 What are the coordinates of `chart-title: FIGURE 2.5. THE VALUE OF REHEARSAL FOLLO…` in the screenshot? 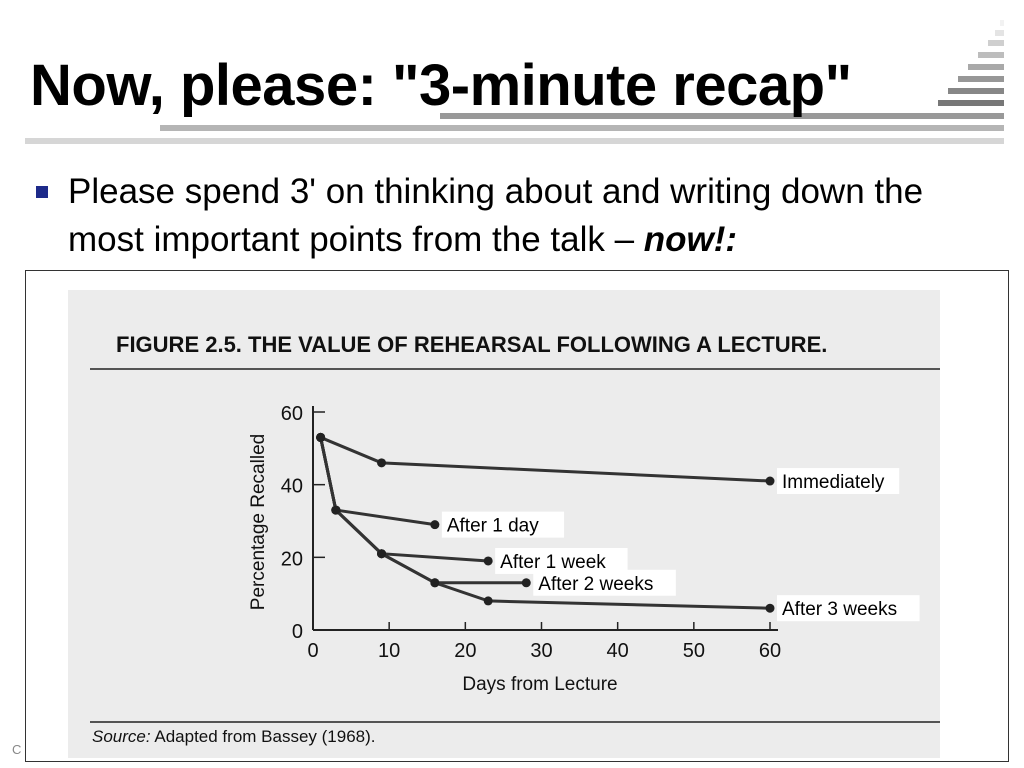 It's located at (471, 344).